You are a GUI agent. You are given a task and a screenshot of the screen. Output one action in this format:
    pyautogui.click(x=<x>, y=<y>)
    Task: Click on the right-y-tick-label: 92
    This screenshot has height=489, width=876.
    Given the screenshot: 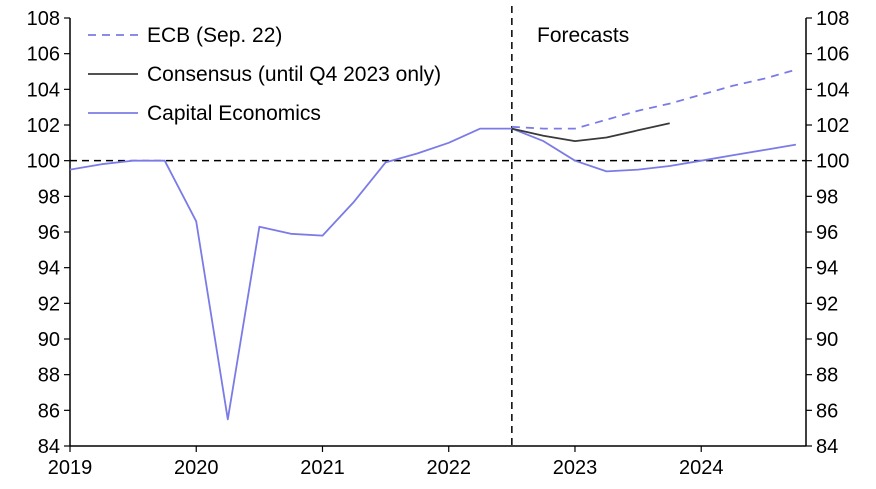 What is the action you would take?
    pyautogui.click(x=827, y=304)
    